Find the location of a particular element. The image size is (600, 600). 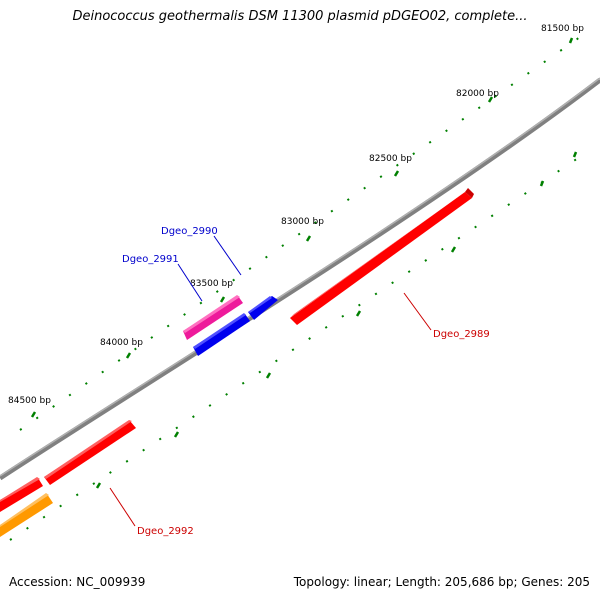

tick-label: 84000 bp is located at coordinates (121, 343).